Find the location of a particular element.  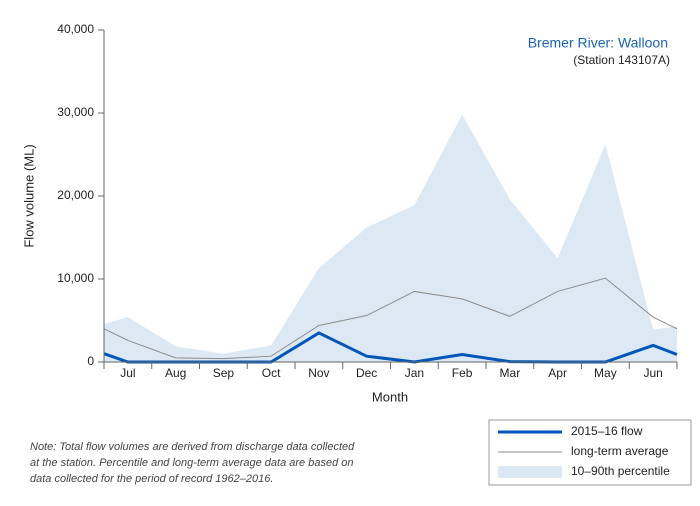

x-tick-label: Aug is located at coordinates (175, 373).